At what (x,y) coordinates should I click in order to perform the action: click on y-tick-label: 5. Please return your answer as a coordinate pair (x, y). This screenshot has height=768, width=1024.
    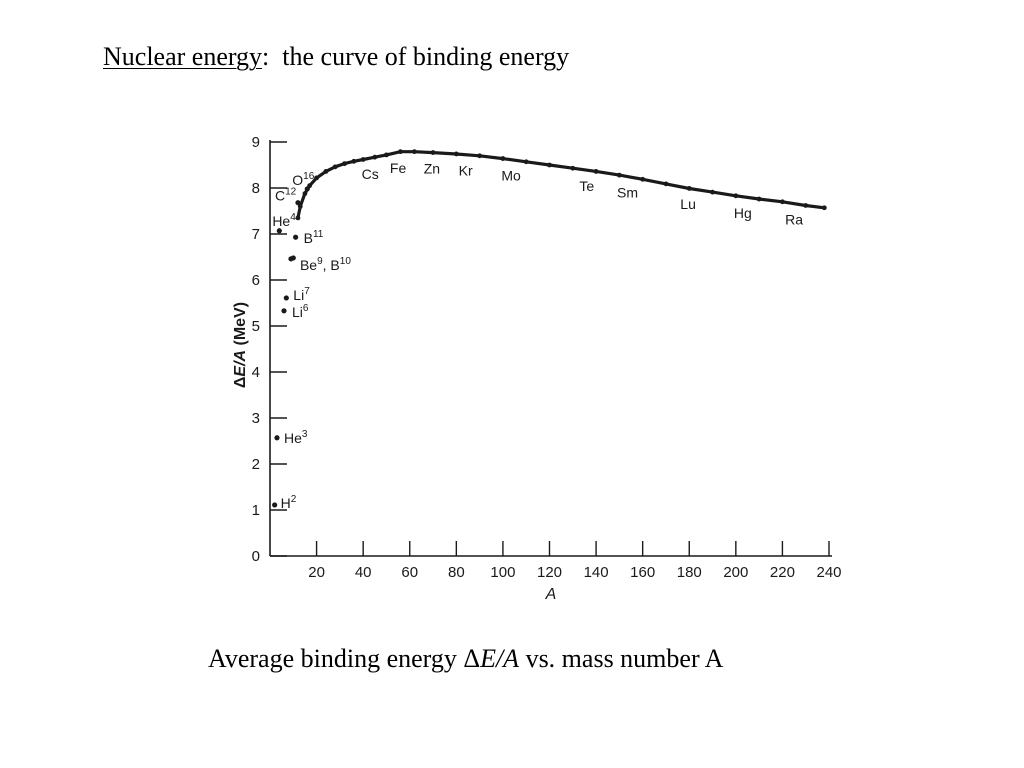
    Looking at the image, I should click on (256, 326).